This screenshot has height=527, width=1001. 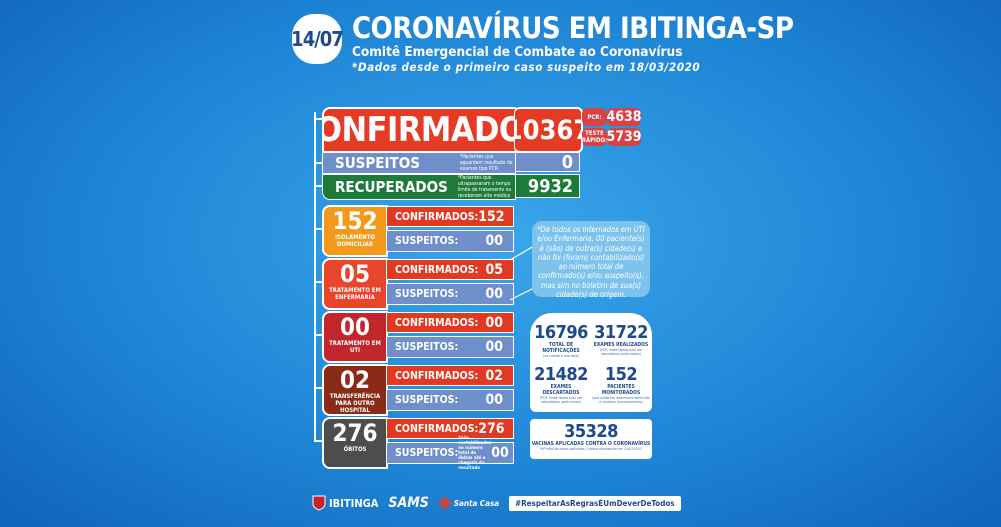 I want to click on category-confirmados-value: 02, so click(x=494, y=375).